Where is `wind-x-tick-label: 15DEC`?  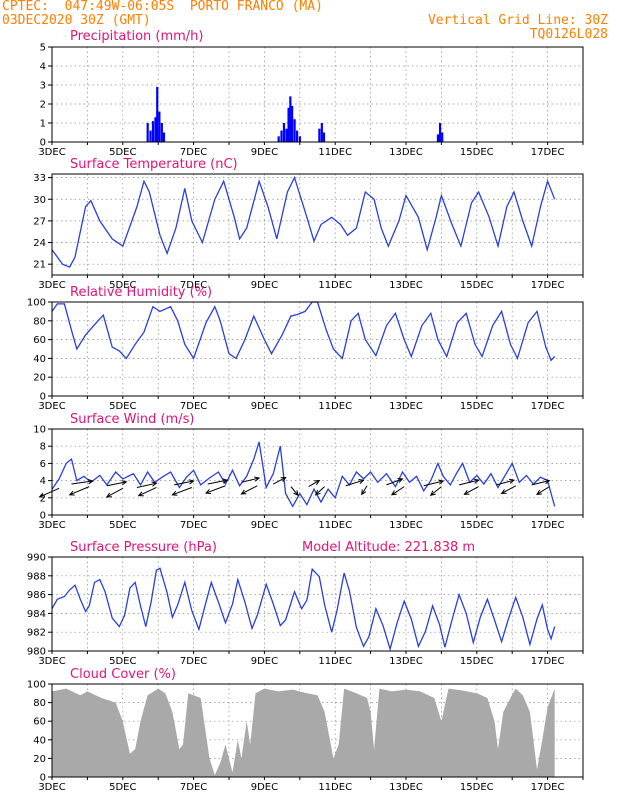
wind-x-tick-label: 15DEC is located at coordinates (477, 525).